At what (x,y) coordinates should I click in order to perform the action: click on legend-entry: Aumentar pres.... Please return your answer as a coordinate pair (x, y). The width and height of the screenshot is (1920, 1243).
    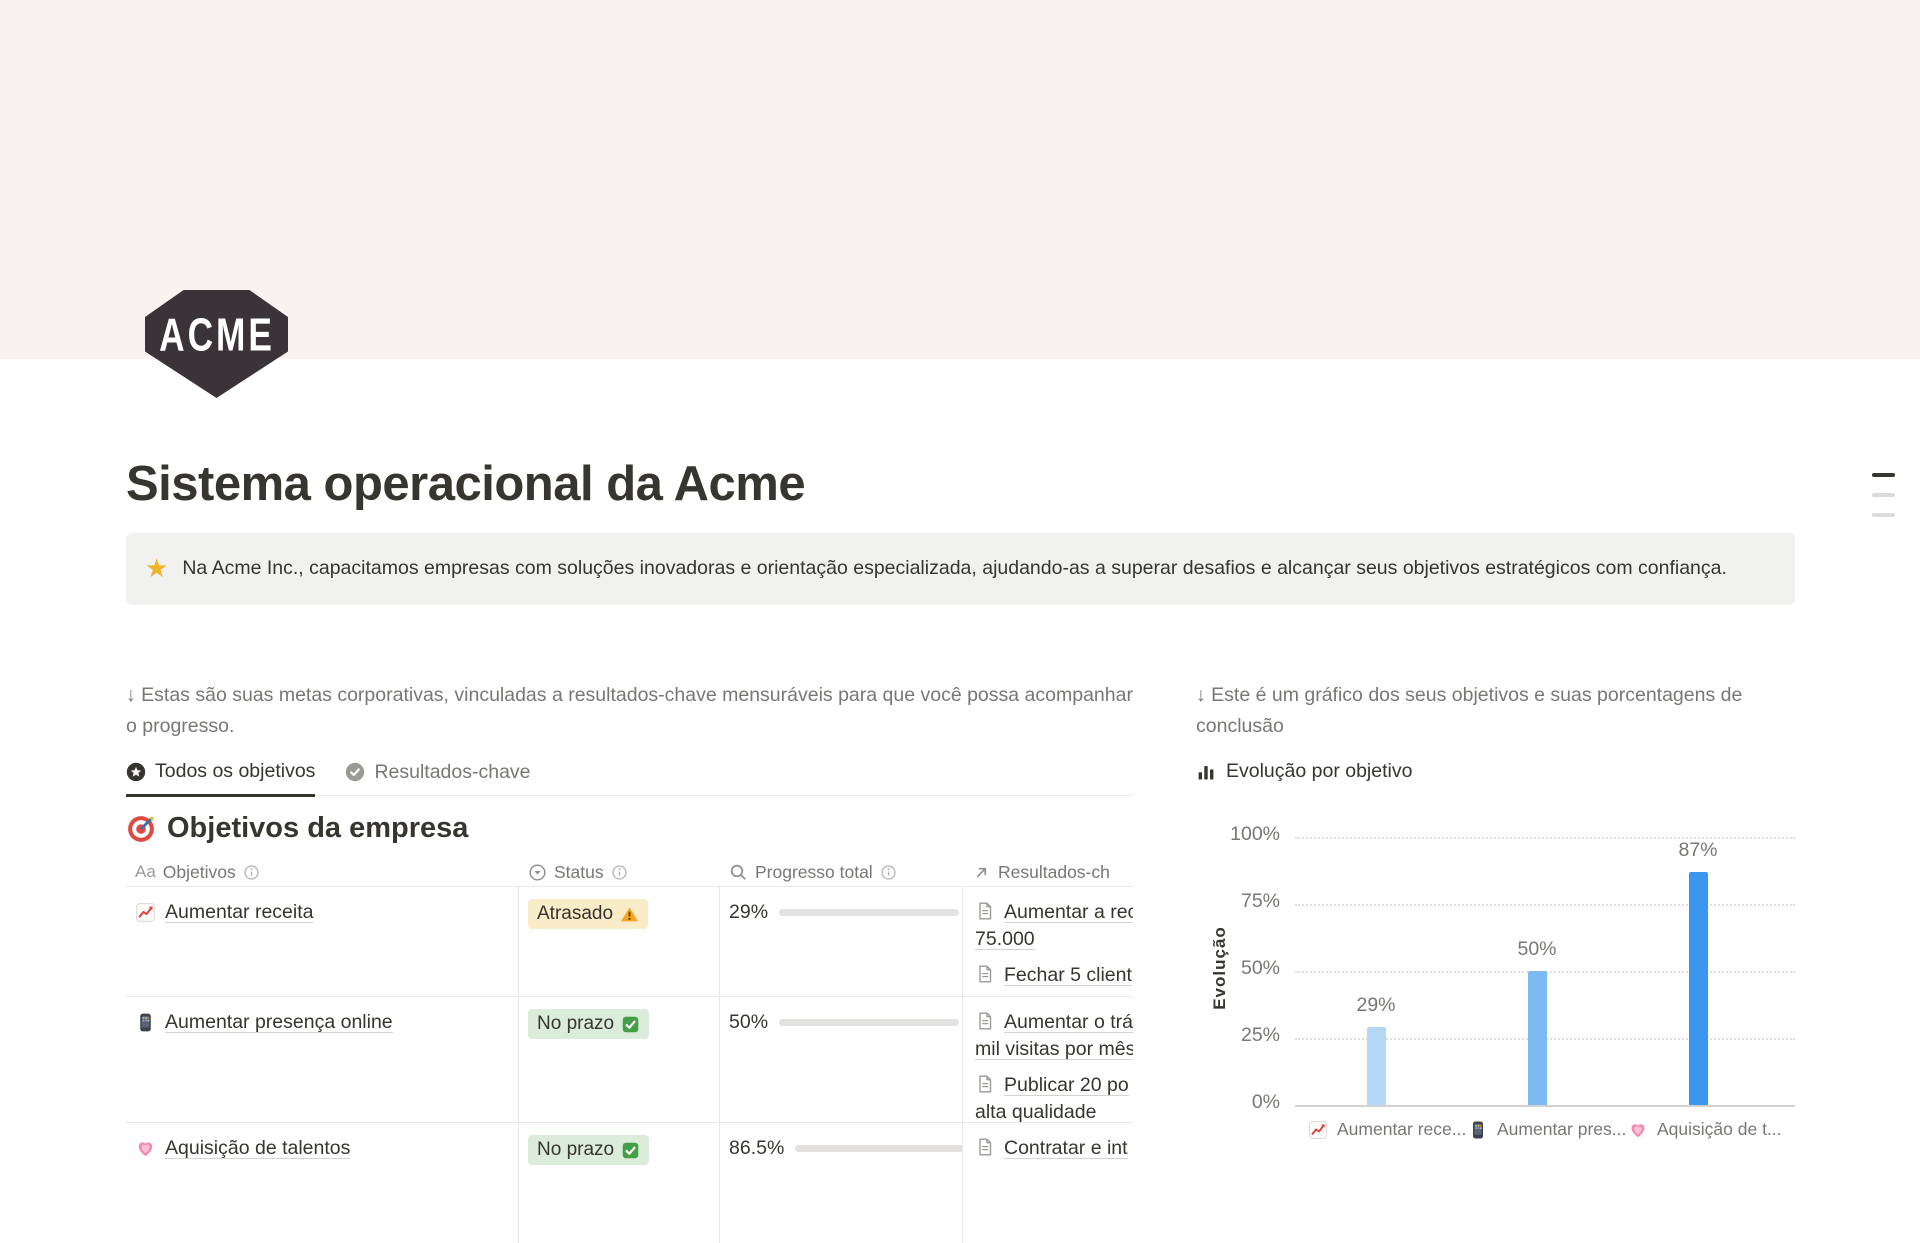
    Looking at the image, I should click on (1548, 1129).